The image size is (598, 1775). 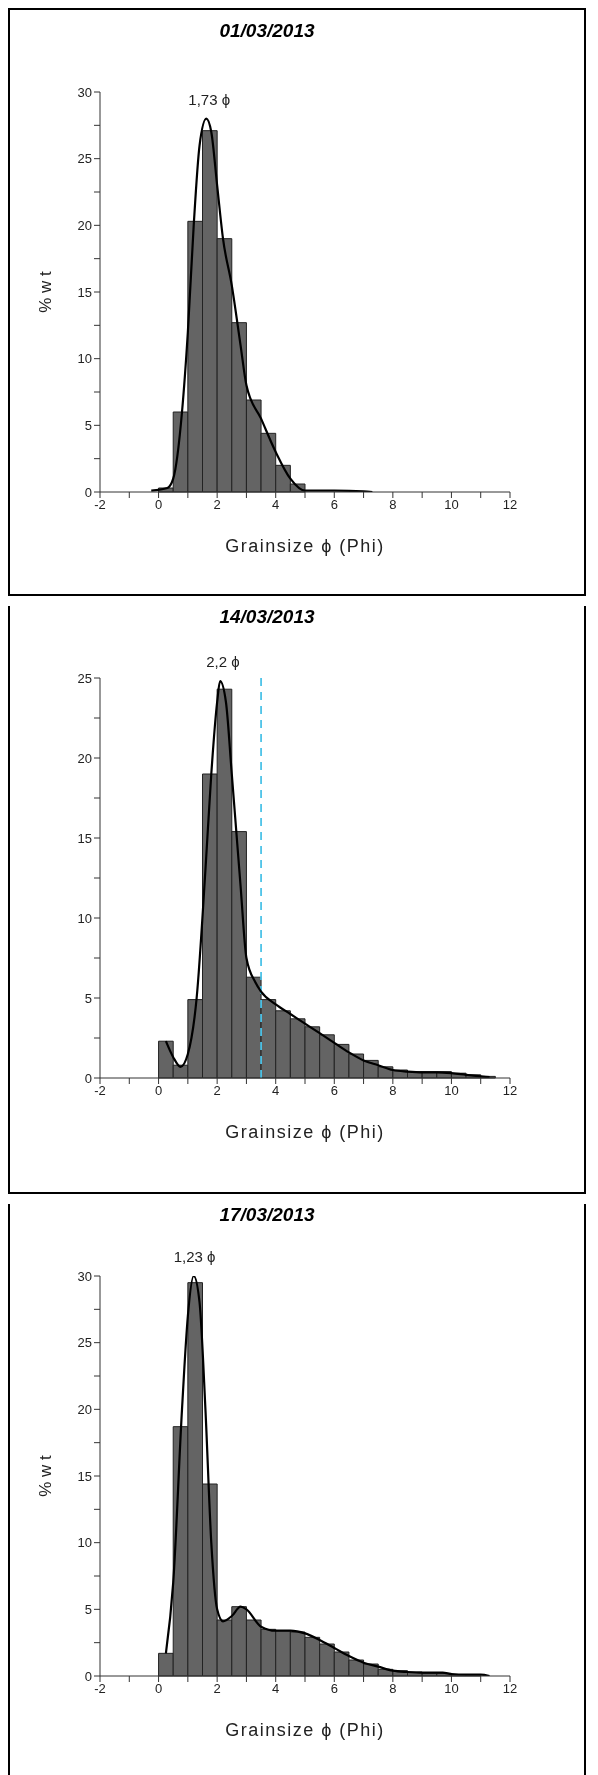 What do you see at coordinates (223, 662) in the screenshot?
I see `annotation: 2,2 ϕ` at bounding box center [223, 662].